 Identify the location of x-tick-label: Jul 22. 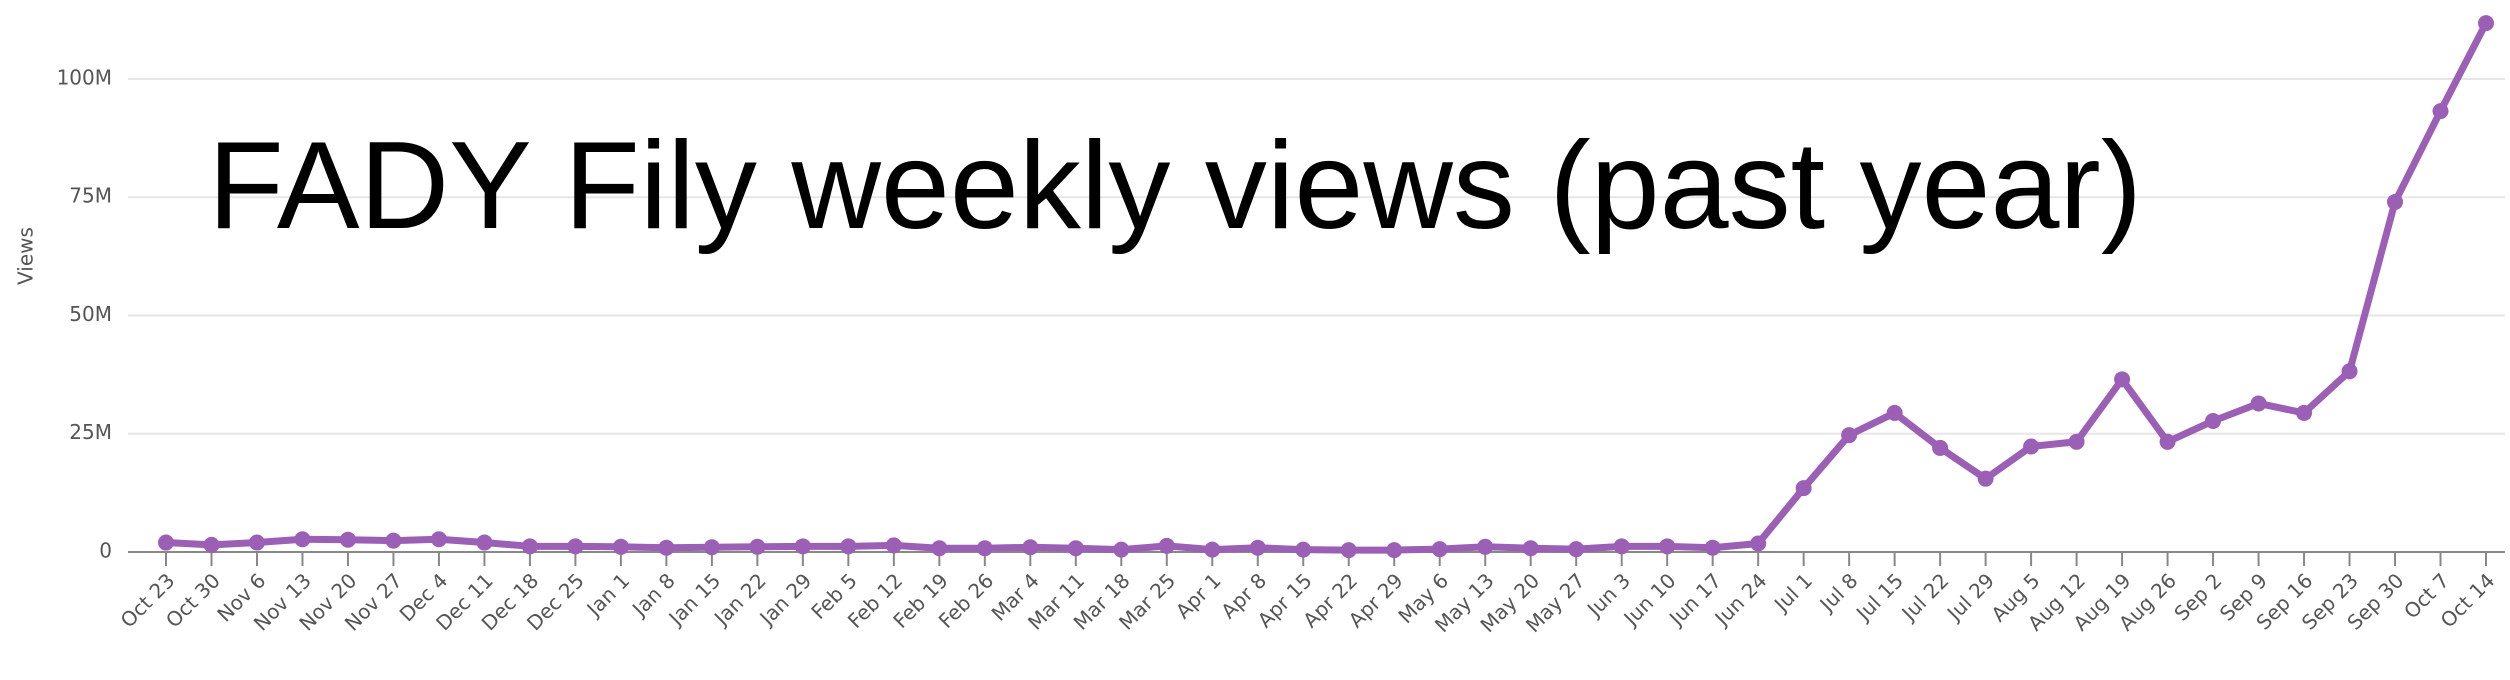
(1925, 597).